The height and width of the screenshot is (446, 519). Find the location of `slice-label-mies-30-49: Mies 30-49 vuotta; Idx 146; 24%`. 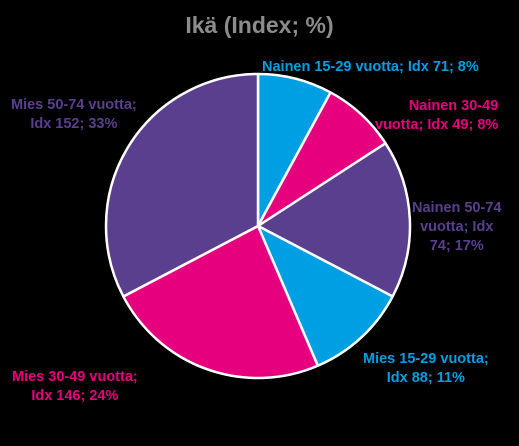

slice-label-mies-30-49: Mies 30-49 vuotta; Idx 146; 24% is located at coordinates (75, 387).